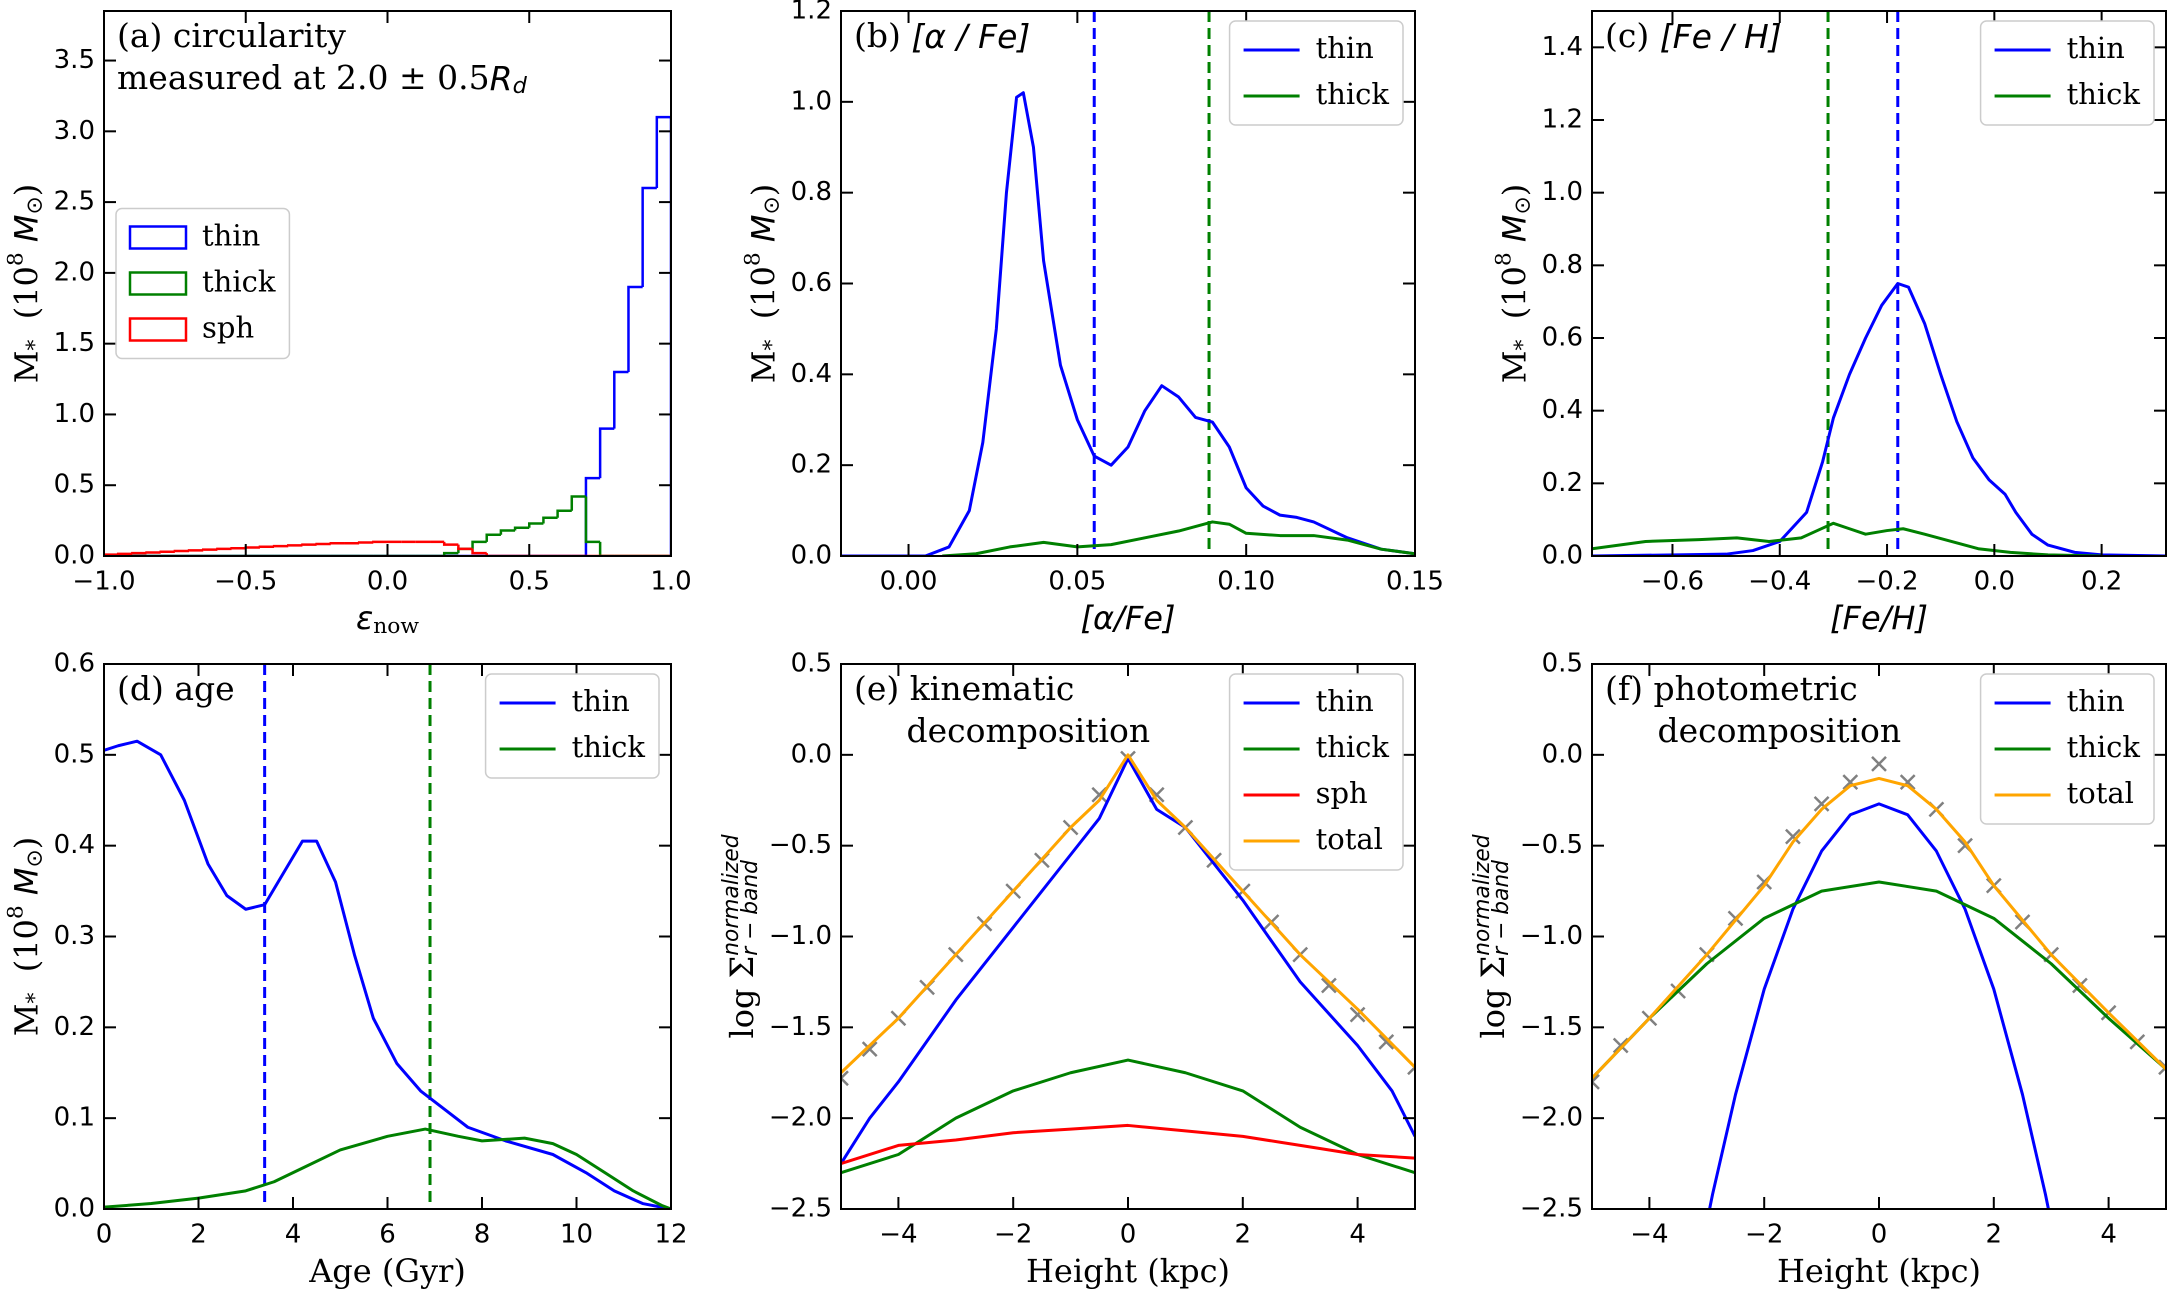 This screenshot has width=2170, height=1296. Describe the element at coordinates (1349, 839) in the screenshot. I see `legend-label: total` at that location.